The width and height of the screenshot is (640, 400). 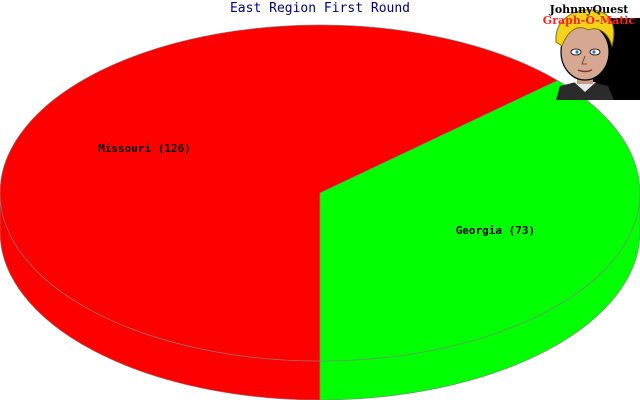 What do you see at coordinates (495, 230) in the screenshot?
I see `pie-label-1: Georgia (73)` at bounding box center [495, 230].